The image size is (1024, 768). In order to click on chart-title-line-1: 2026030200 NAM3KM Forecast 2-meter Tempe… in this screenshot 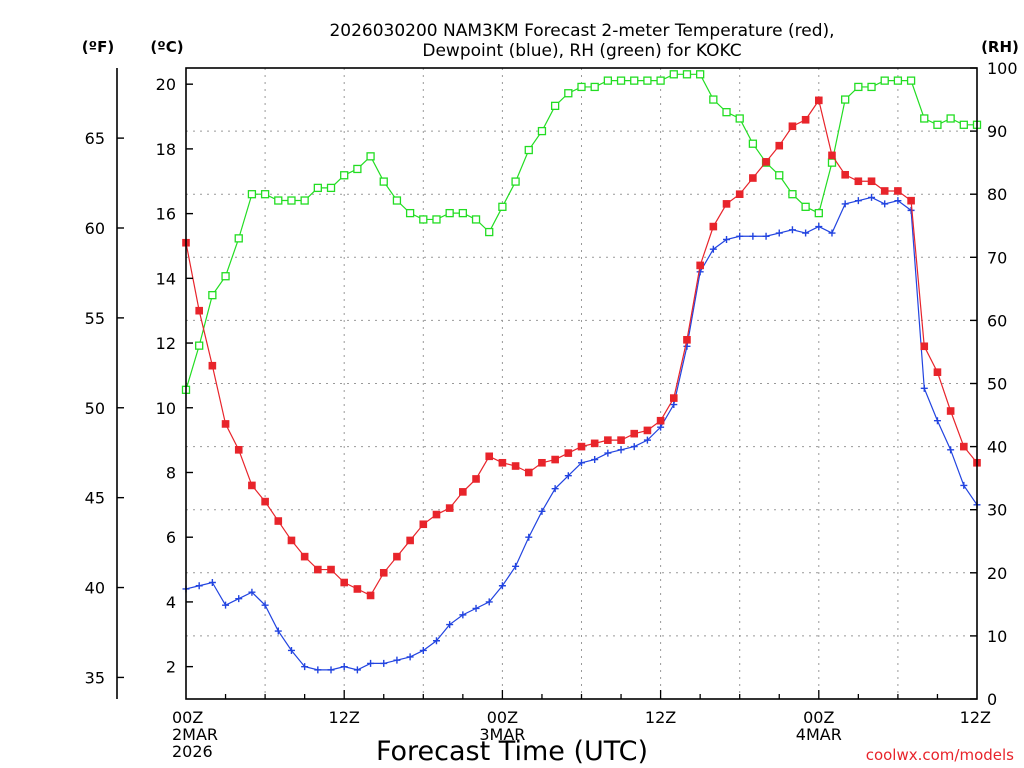, I will do `click(581, 31)`.